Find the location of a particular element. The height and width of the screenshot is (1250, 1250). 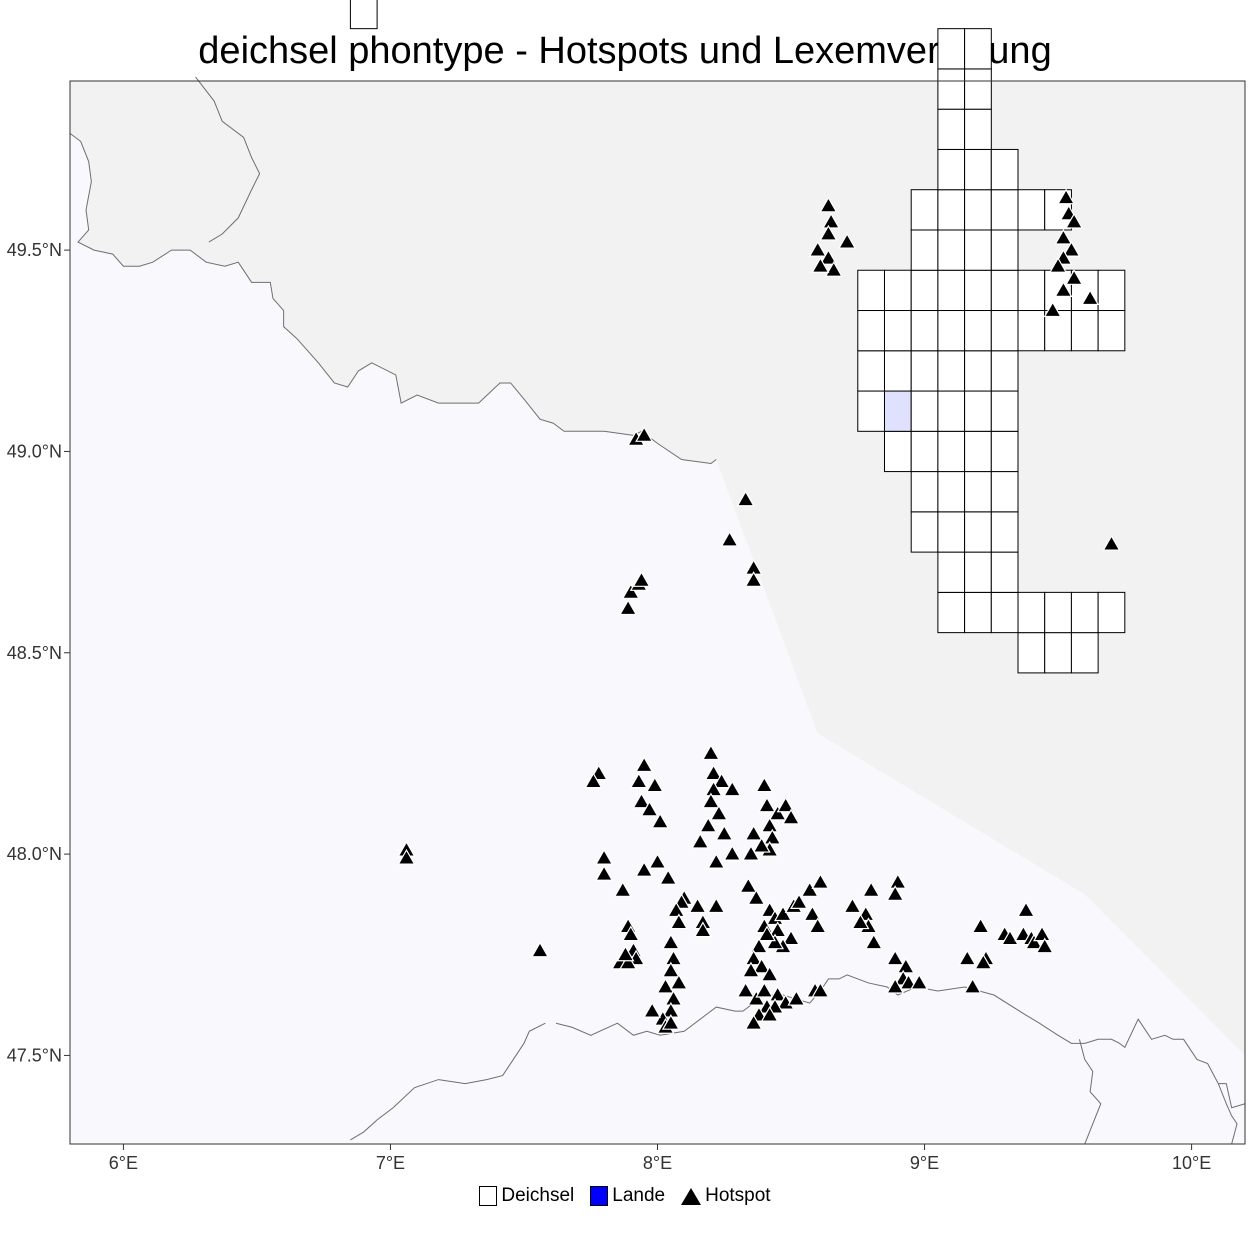

x-tick-label: 10°E is located at coordinates (1191, 1163).